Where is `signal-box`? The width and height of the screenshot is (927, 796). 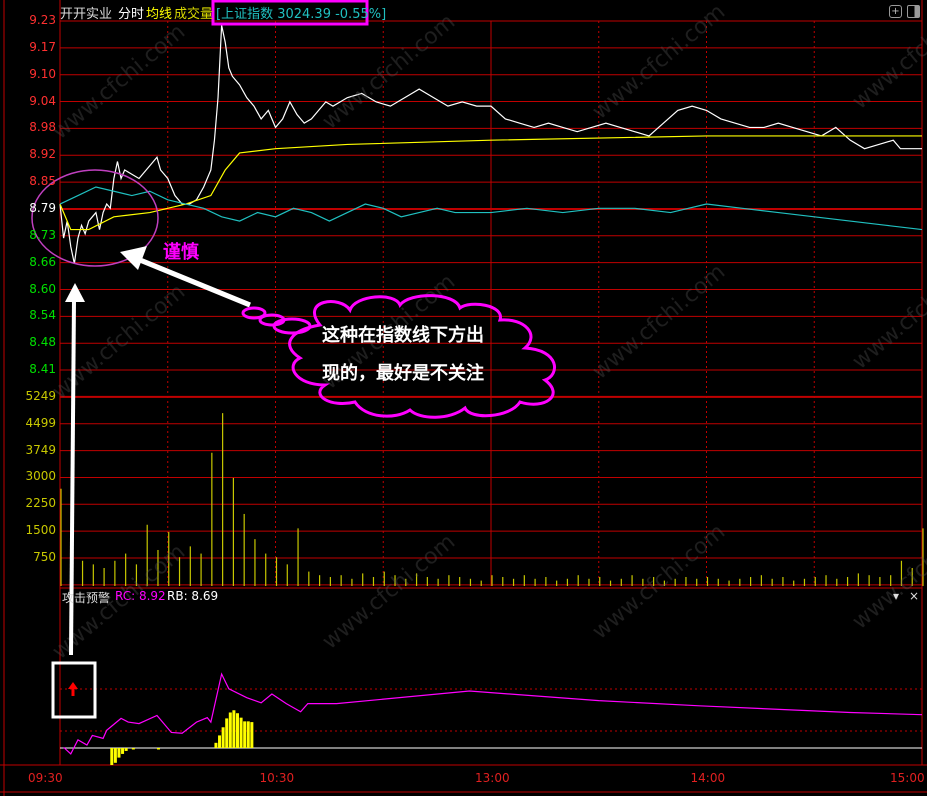 signal-box is located at coordinates (74, 690).